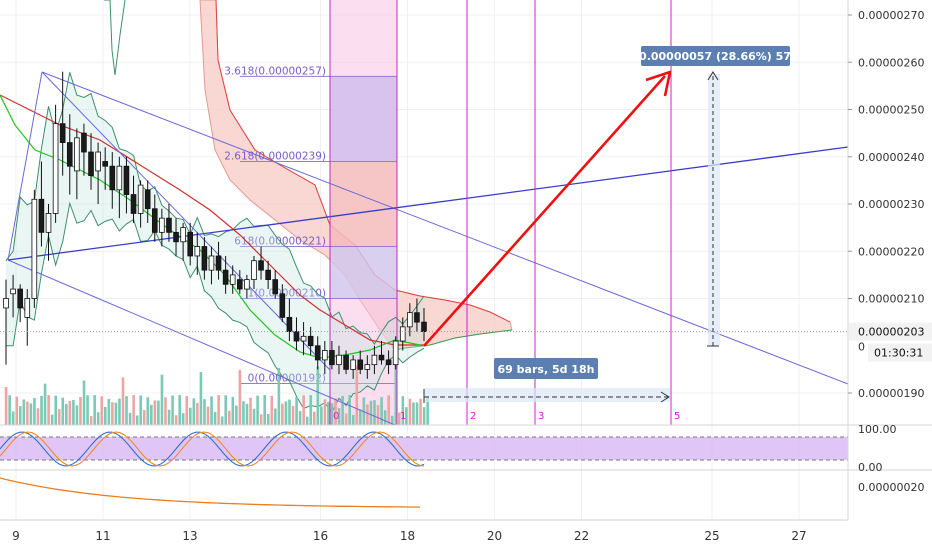 The height and width of the screenshot is (550, 932). I want to click on measure-label-text: 0.00000057 (28.66%) 57, so click(715, 56).